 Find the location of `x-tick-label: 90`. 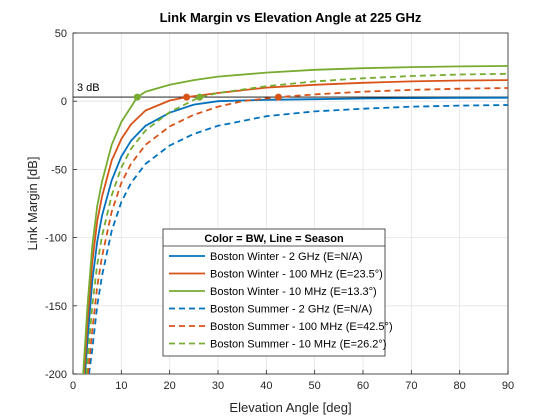

x-tick-label: 90 is located at coordinates (508, 386).